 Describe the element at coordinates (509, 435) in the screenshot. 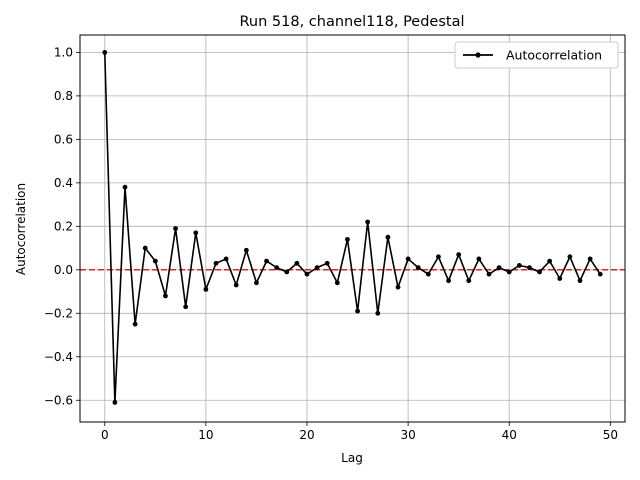

I see `x-tick-label: 40` at that location.